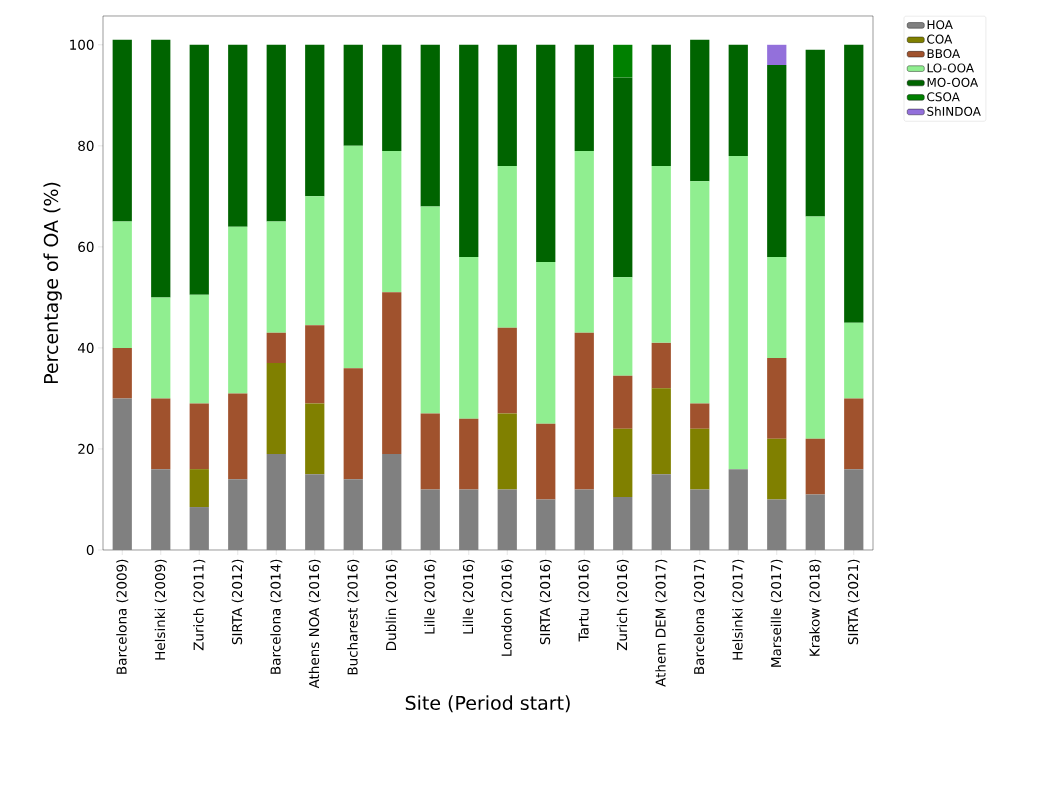  I want to click on x-tick-label: Tartu (2016), so click(584, 600).